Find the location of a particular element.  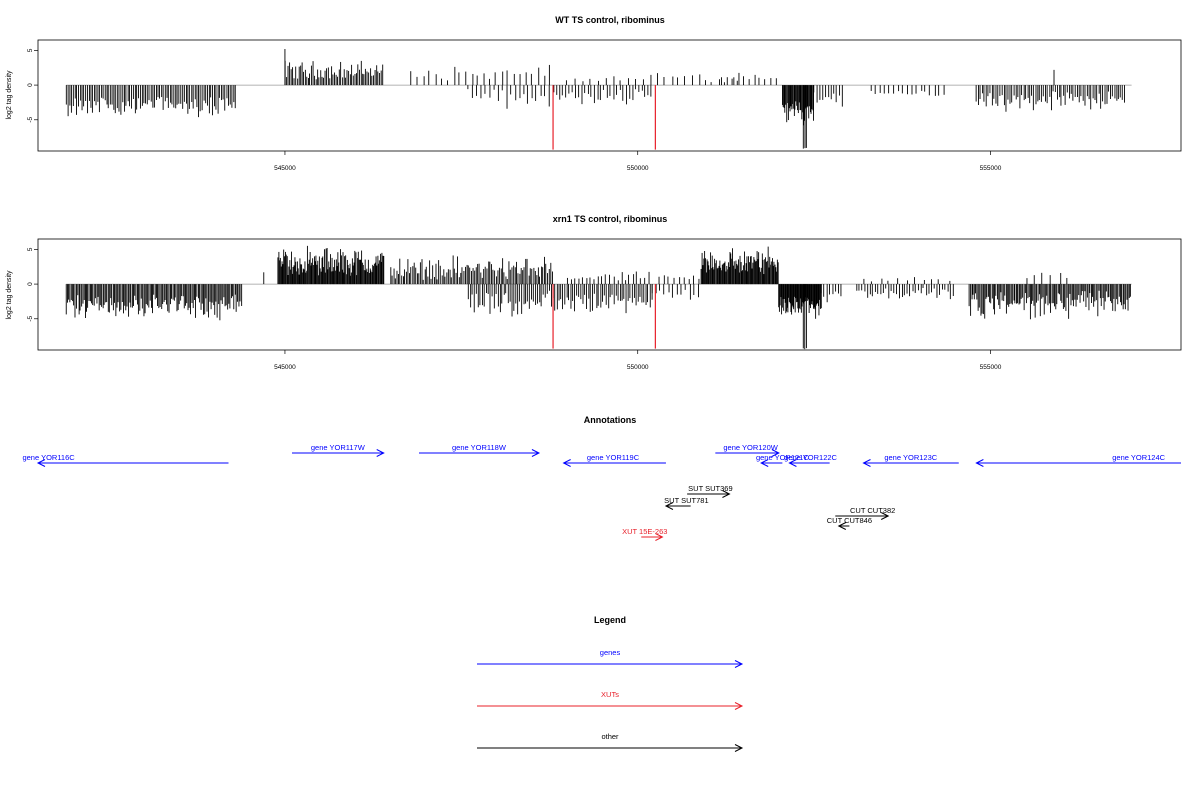

y-ticks-wt: 5 0 -5 is located at coordinates (32, 85).